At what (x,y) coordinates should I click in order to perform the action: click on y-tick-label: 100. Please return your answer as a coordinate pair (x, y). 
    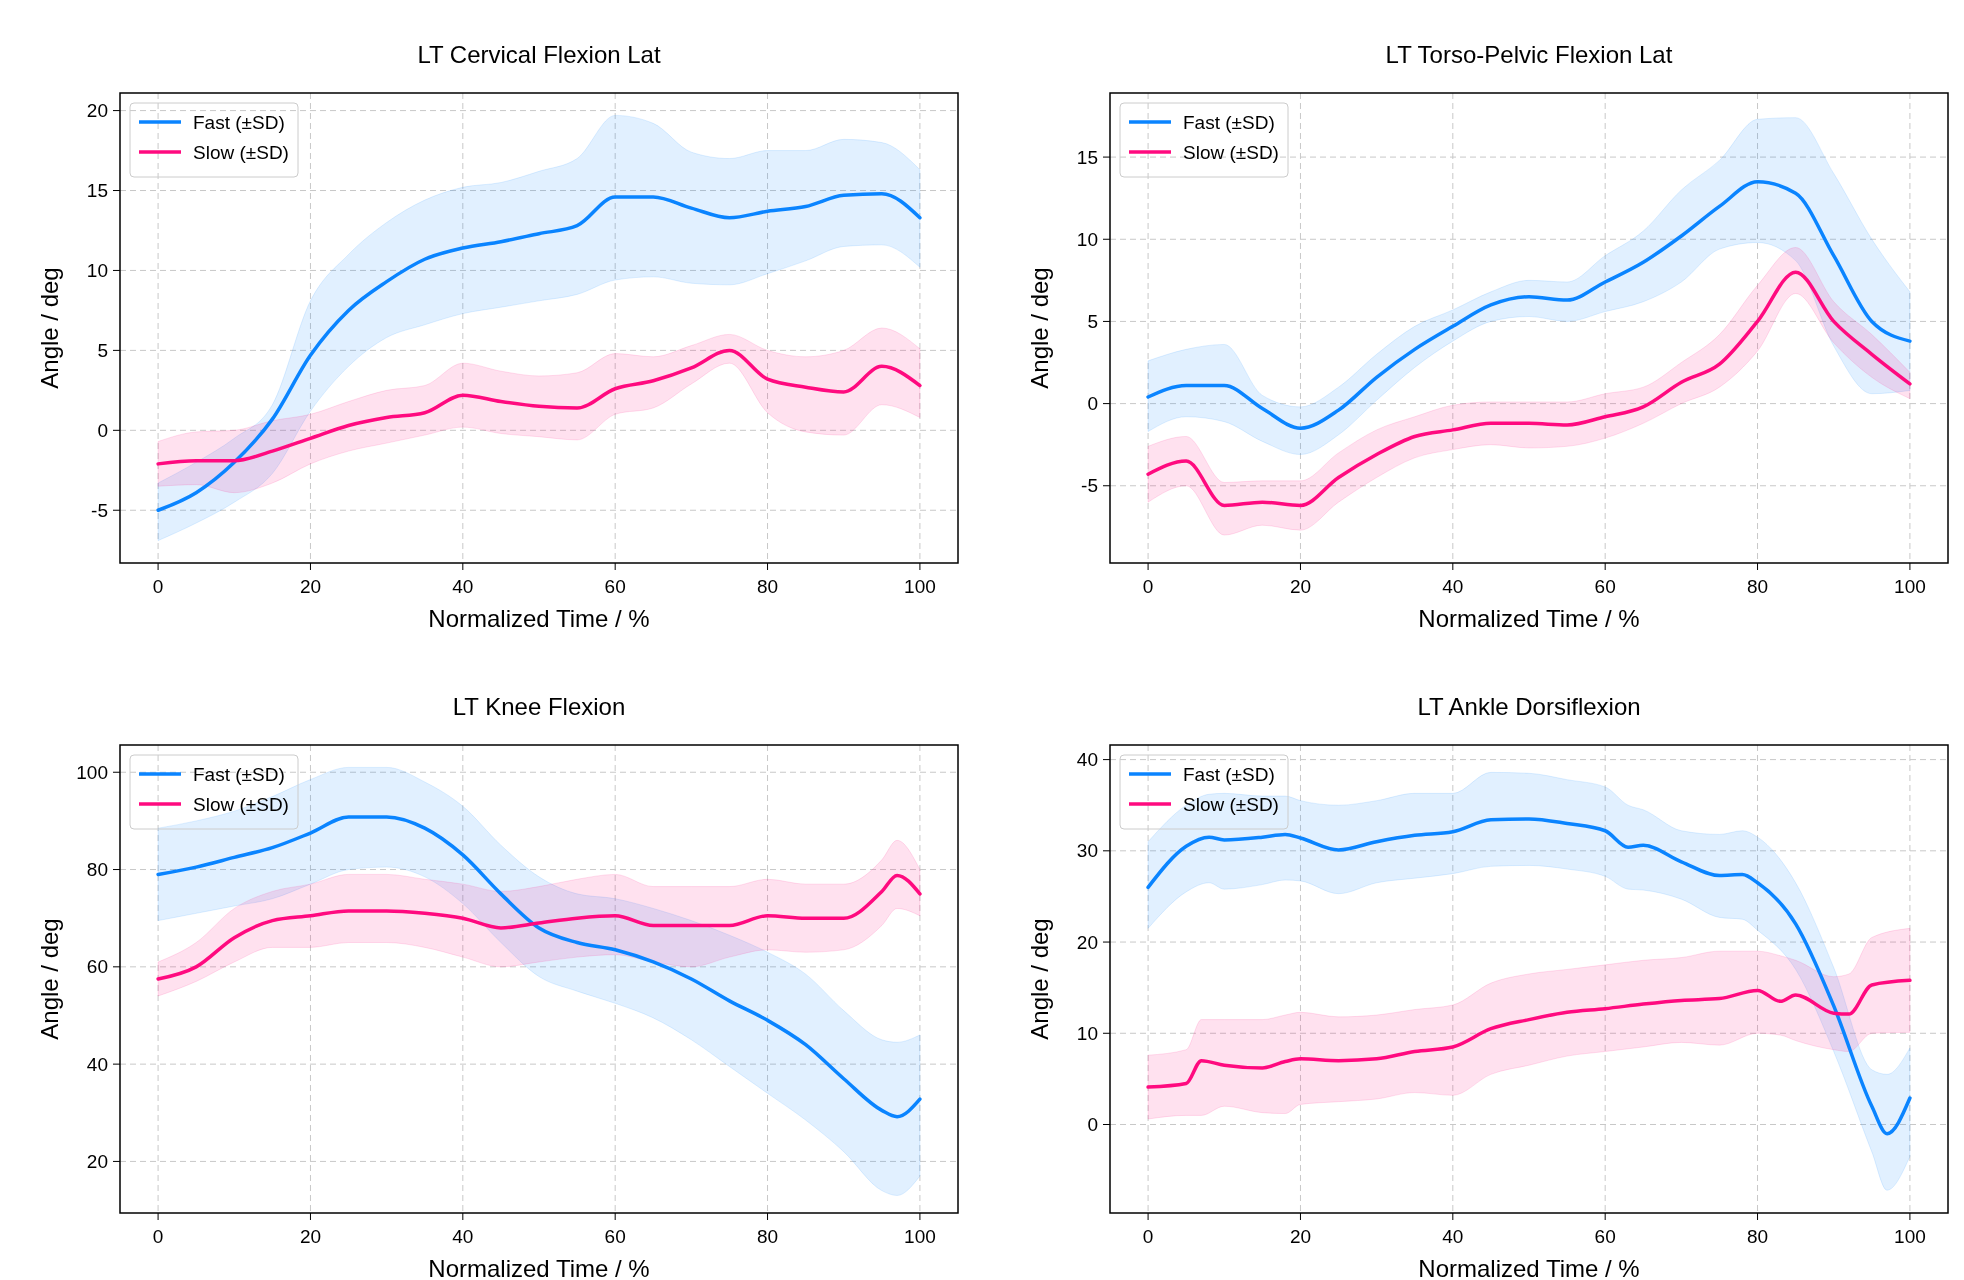
    Looking at the image, I should click on (92, 772).